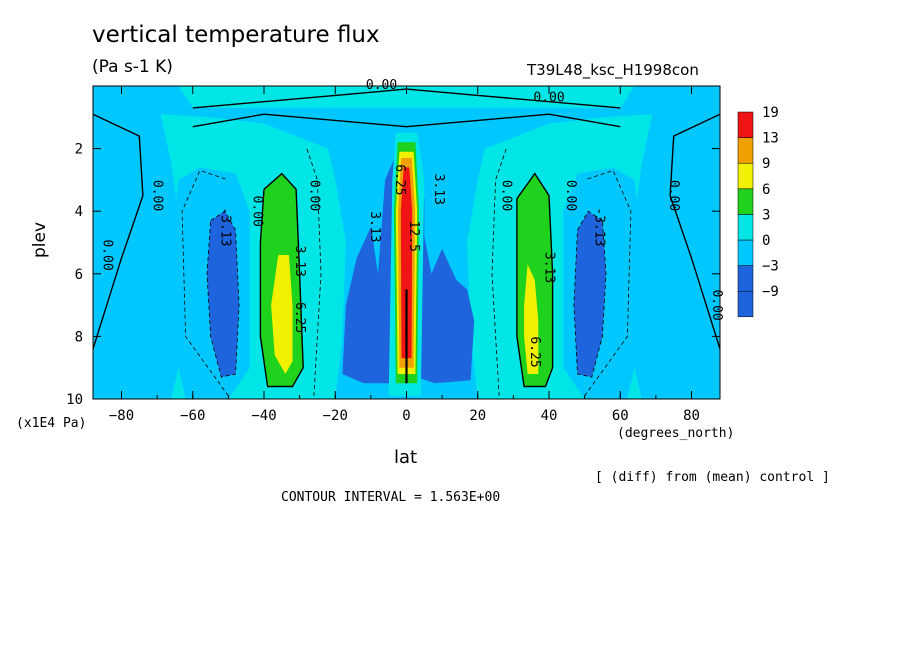  What do you see at coordinates (406, 97) in the screenshot?
I see `fill-top-positive` at bounding box center [406, 97].